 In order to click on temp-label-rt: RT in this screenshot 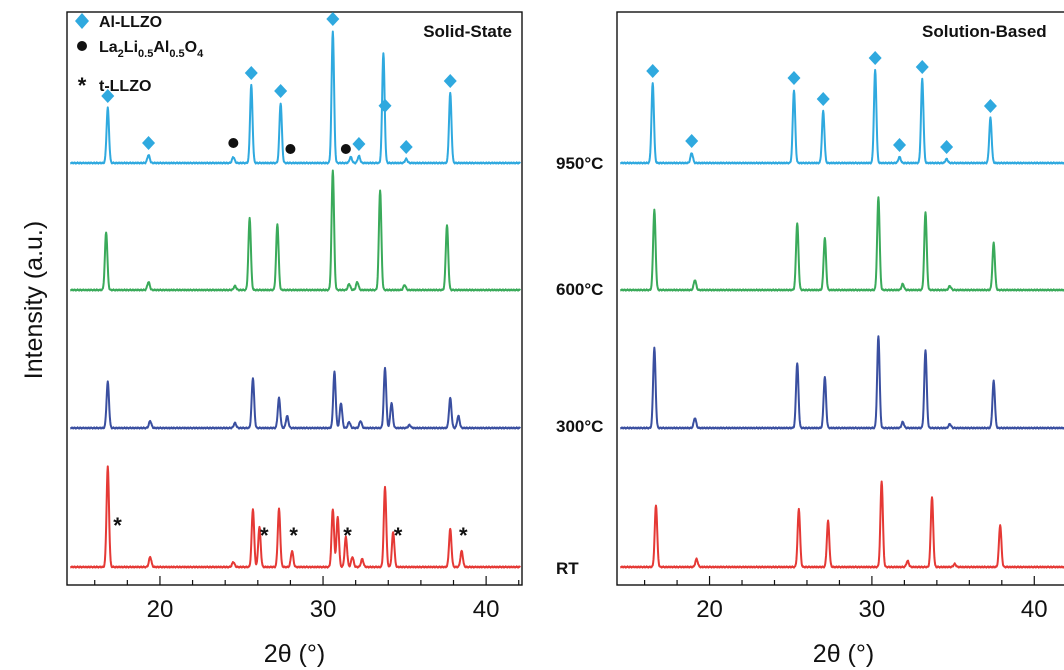, I will do `click(567, 568)`.